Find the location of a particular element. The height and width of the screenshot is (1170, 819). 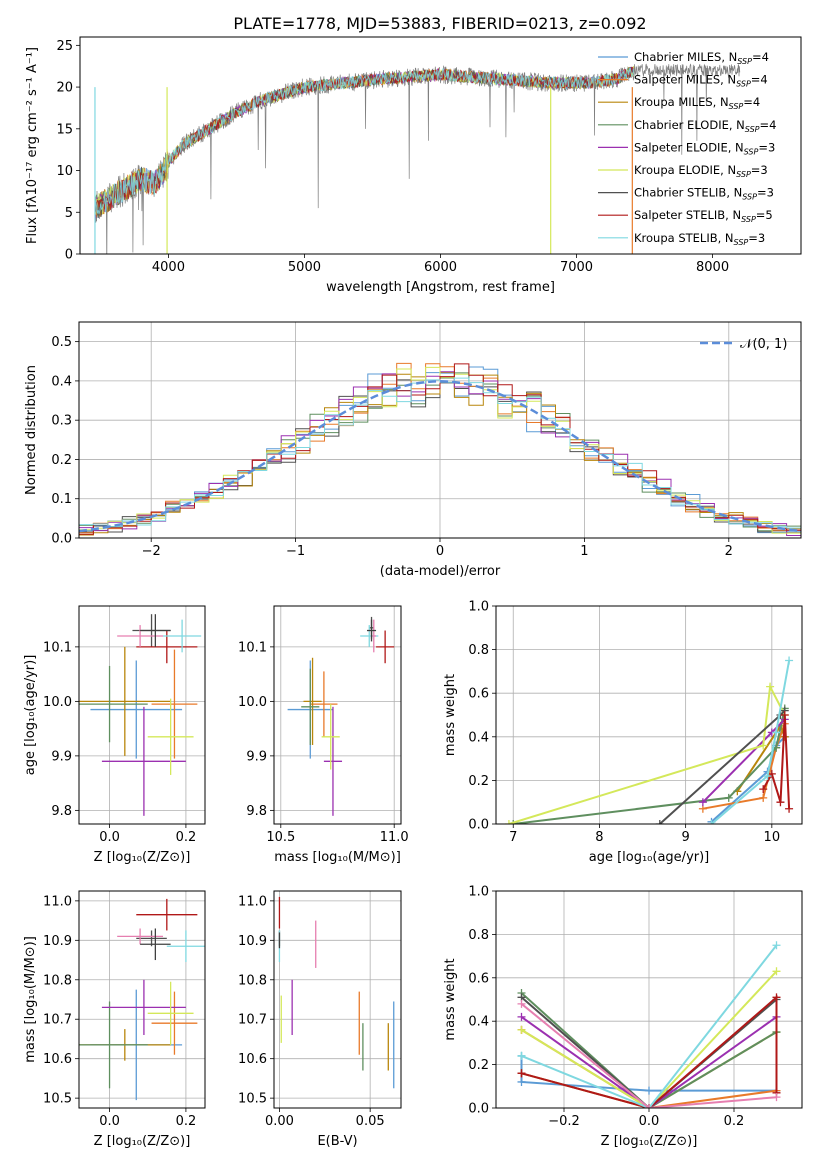

y-tick-label: 9.8 is located at coordinates (61, 811).